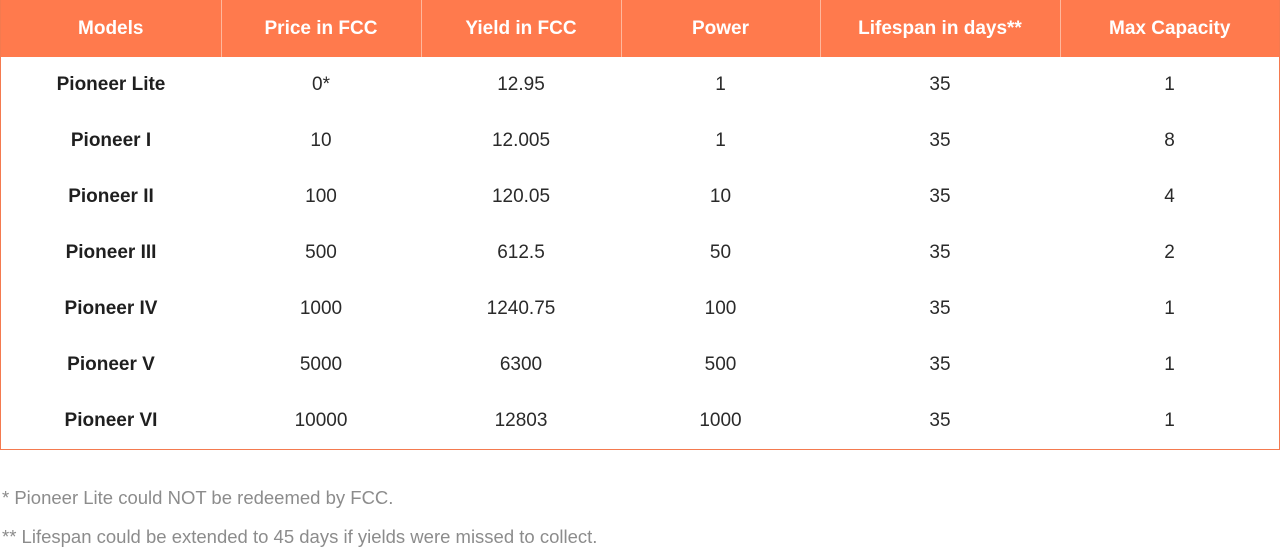 This screenshot has width=1280, height=556. I want to click on table-row: Pioneer II 100 120.05 10 35 4, so click(640, 197).